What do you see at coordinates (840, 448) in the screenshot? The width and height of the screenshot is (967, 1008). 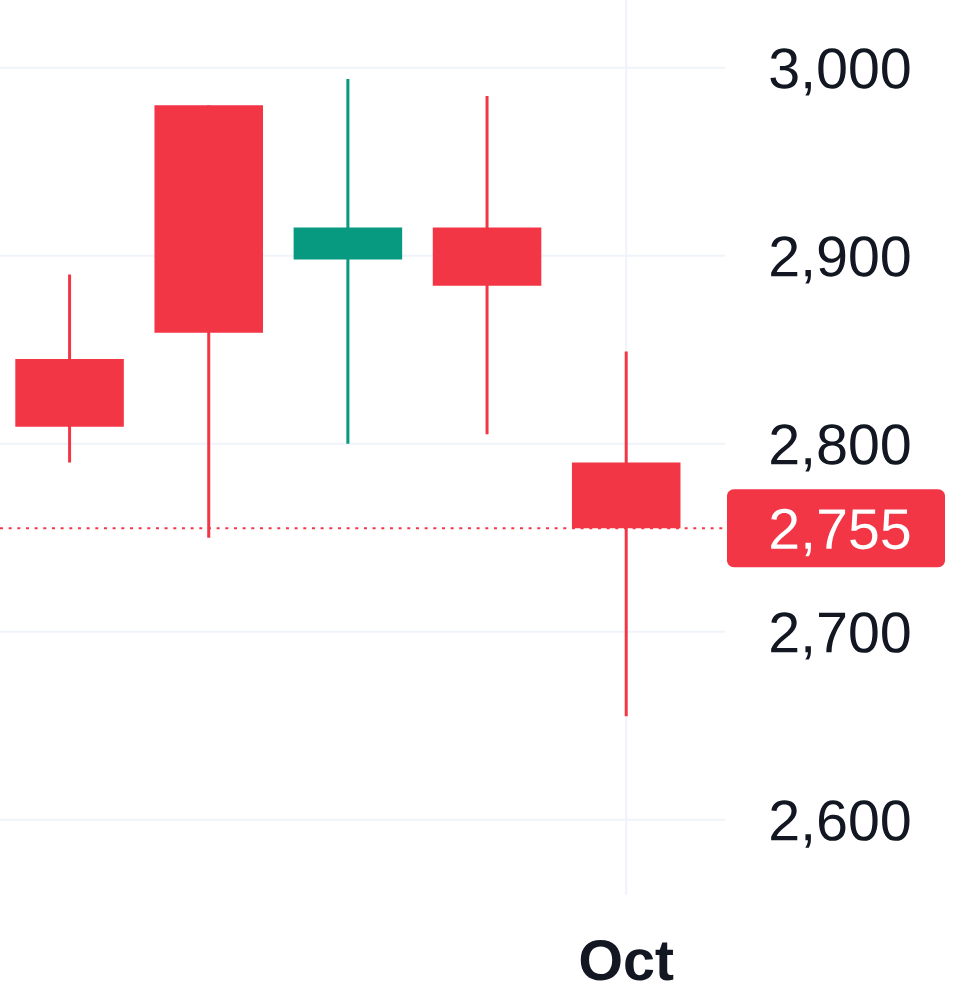 I see `y-tick-label: 2,800` at bounding box center [840, 448].